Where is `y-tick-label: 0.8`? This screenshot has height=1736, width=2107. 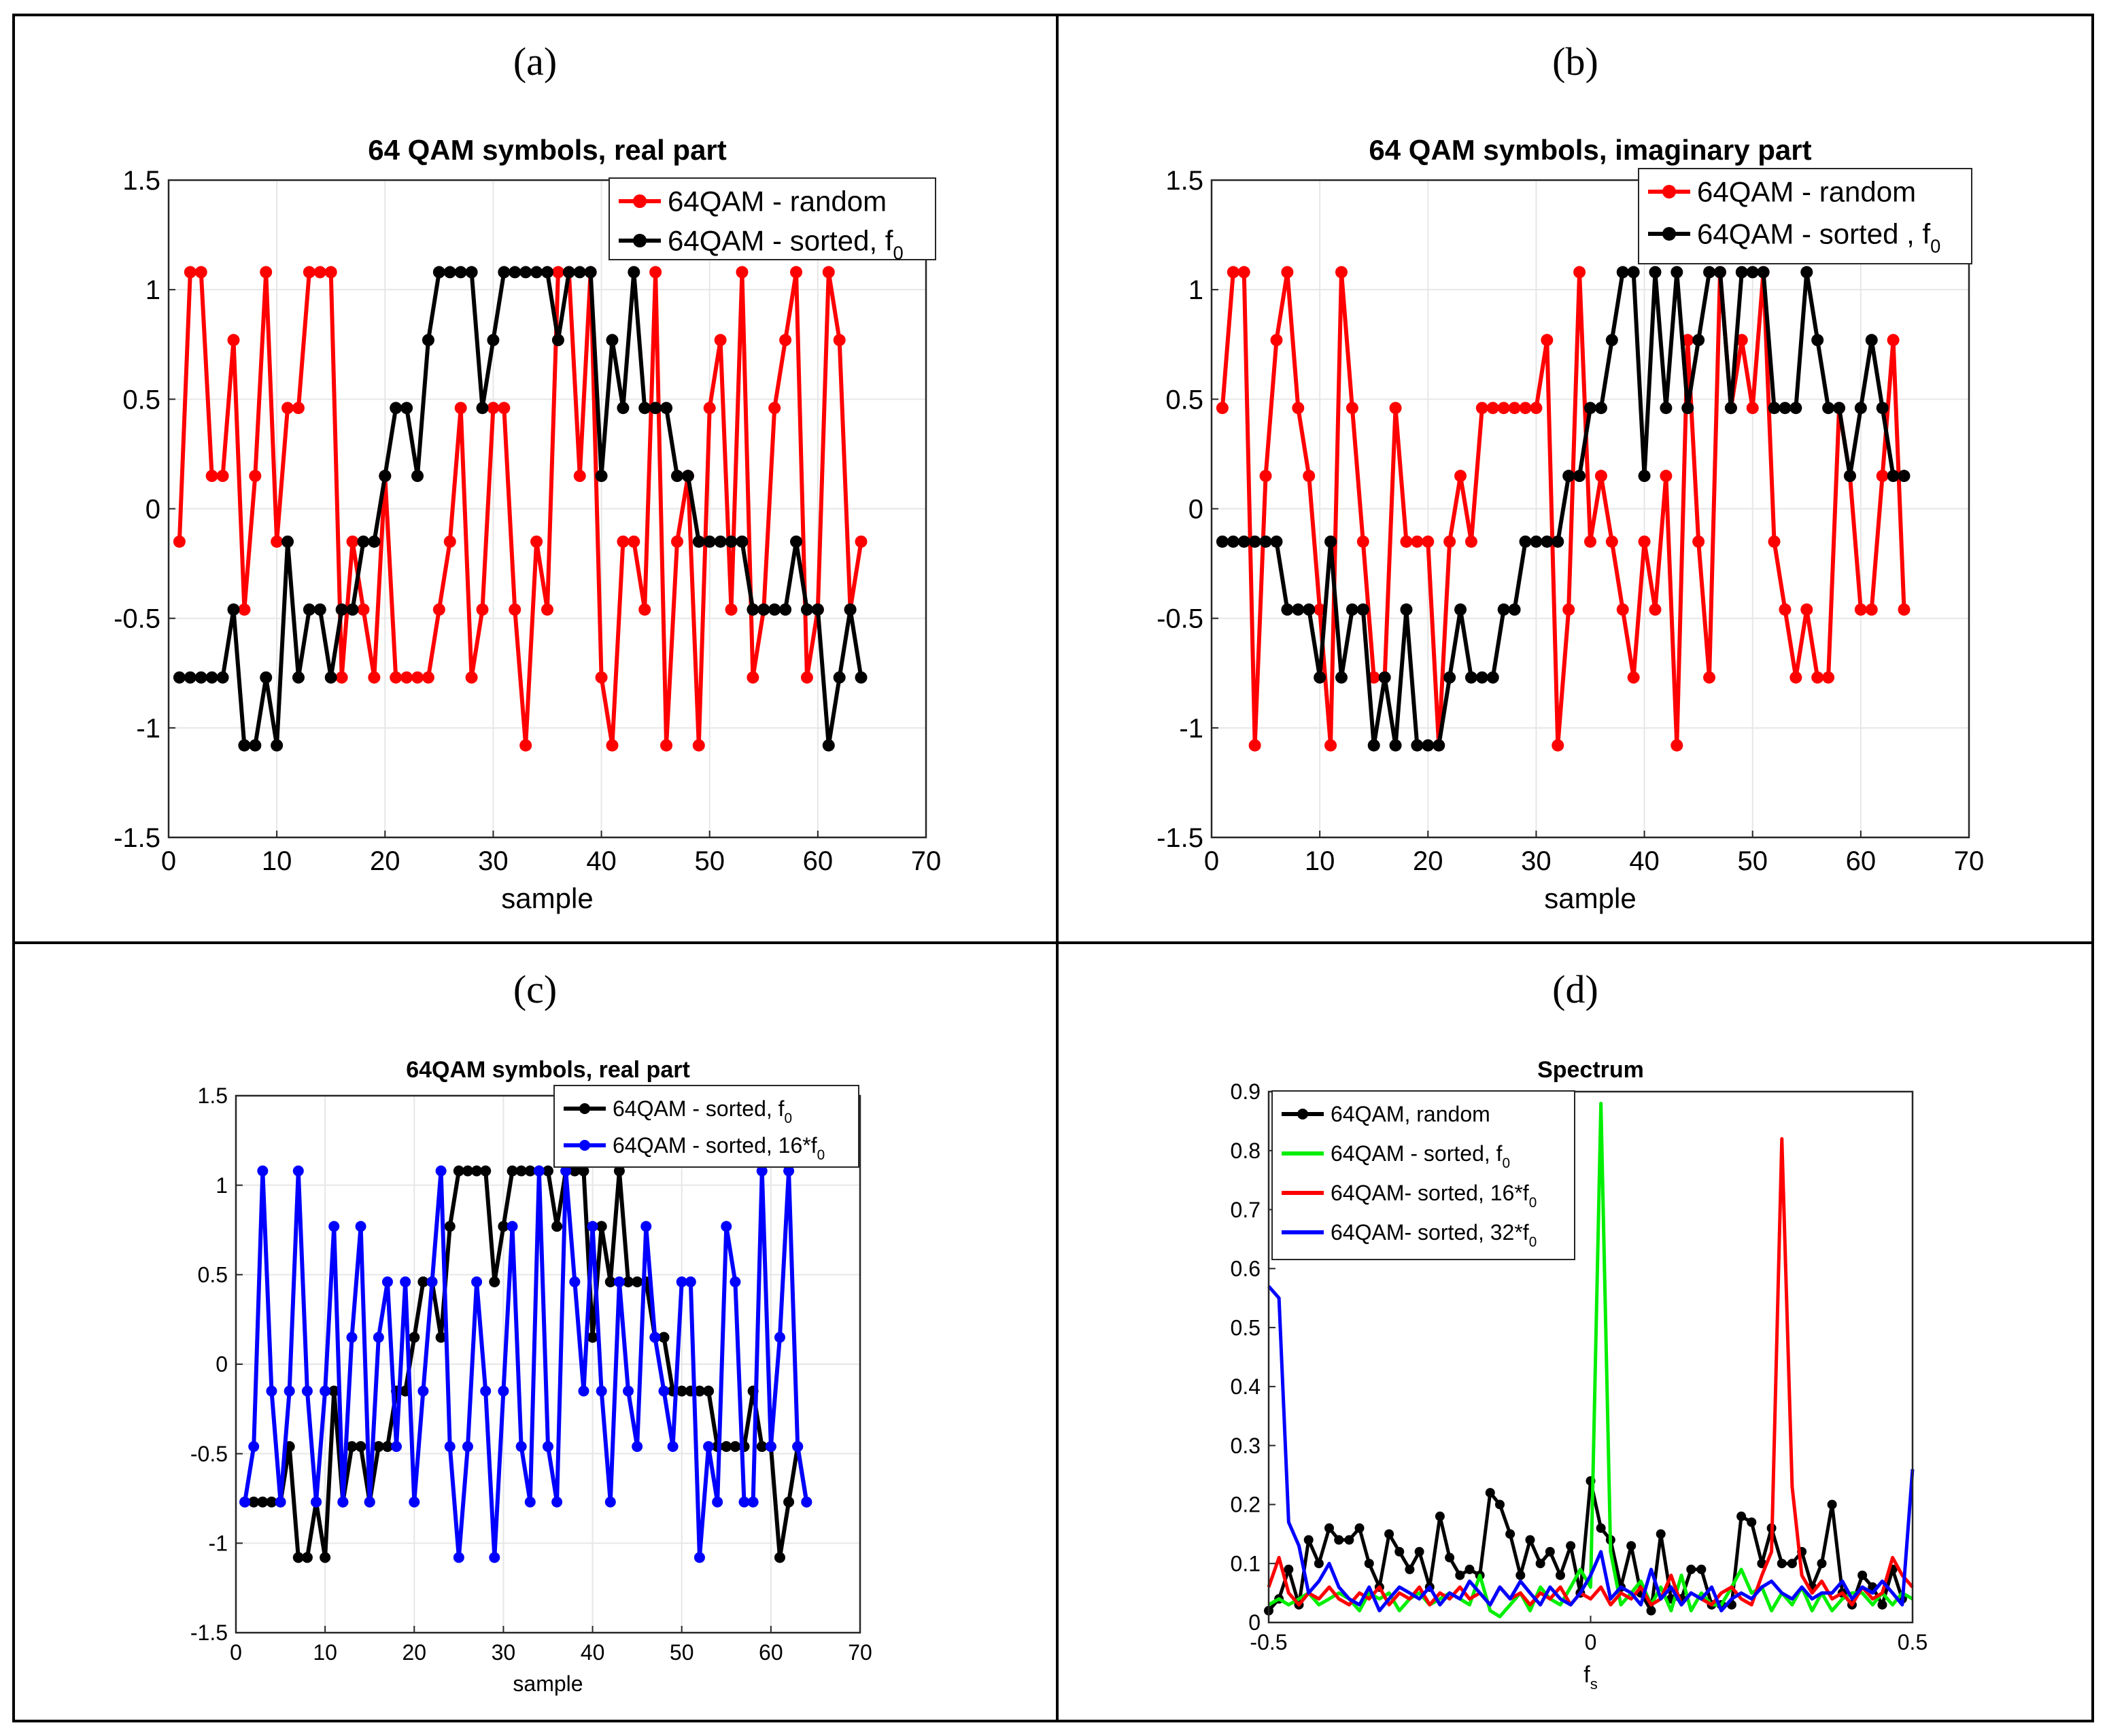
y-tick-label: 0.8 is located at coordinates (1246, 1151).